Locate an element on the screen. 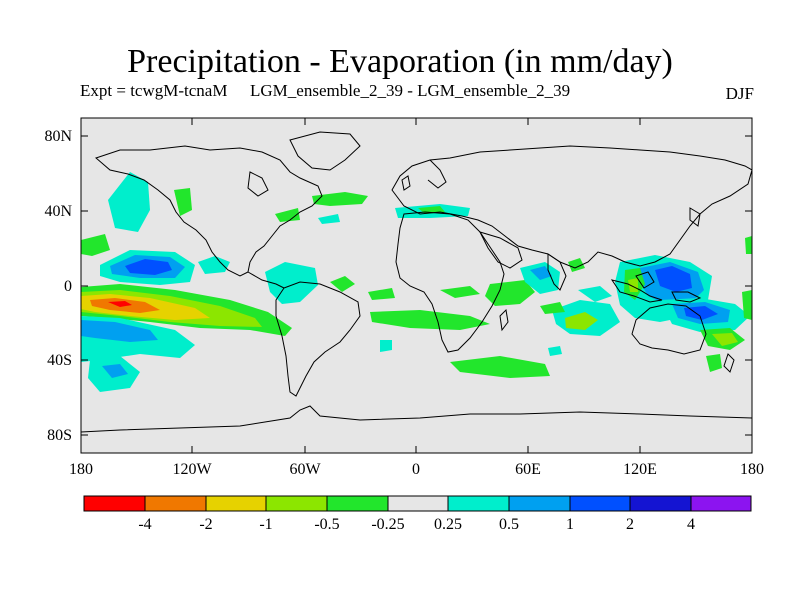 This screenshot has width=800, height=600. coast-greenland is located at coordinates (325, 151).